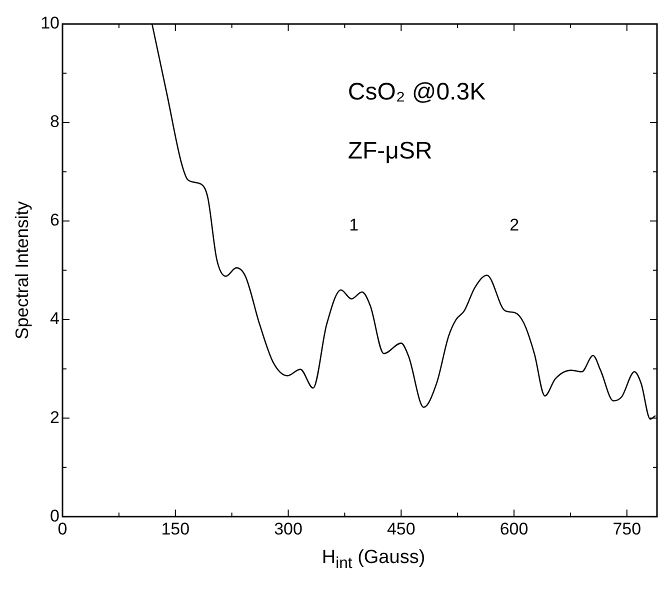 This screenshot has width=659, height=598. Describe the element at coordinates (390, 151) in the screenshot. I see `annotation: ZF-μSR` at that location.